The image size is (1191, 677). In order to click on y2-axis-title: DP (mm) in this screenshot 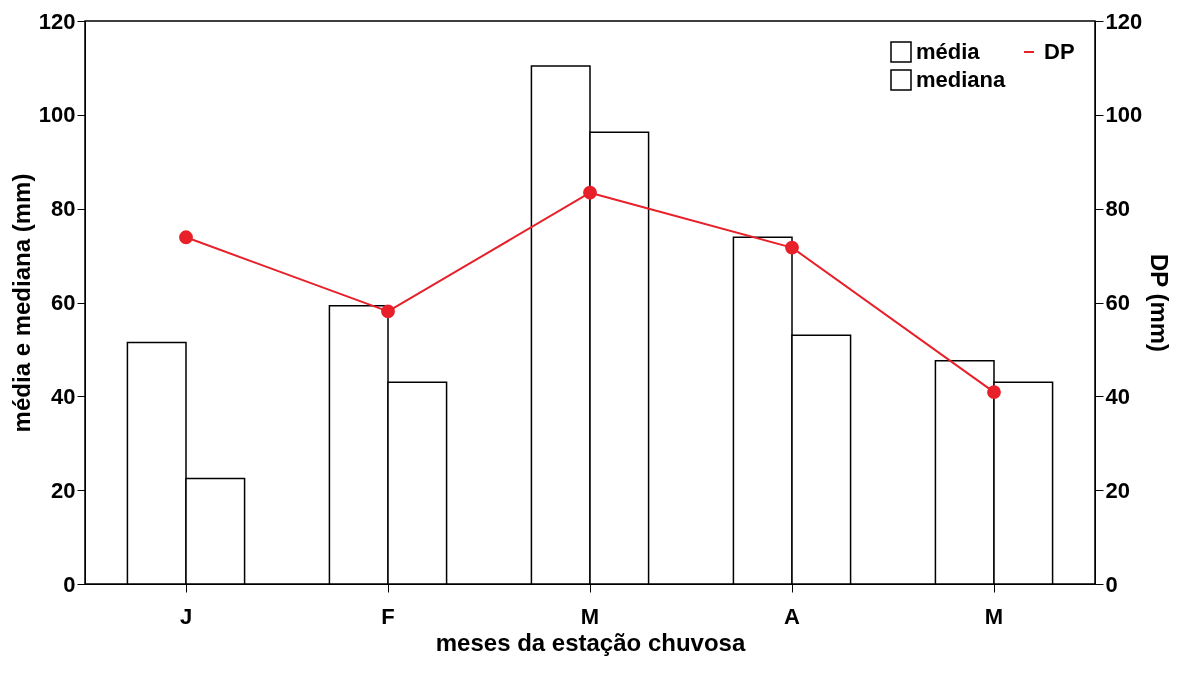, I will do `click(1160, 303)`.